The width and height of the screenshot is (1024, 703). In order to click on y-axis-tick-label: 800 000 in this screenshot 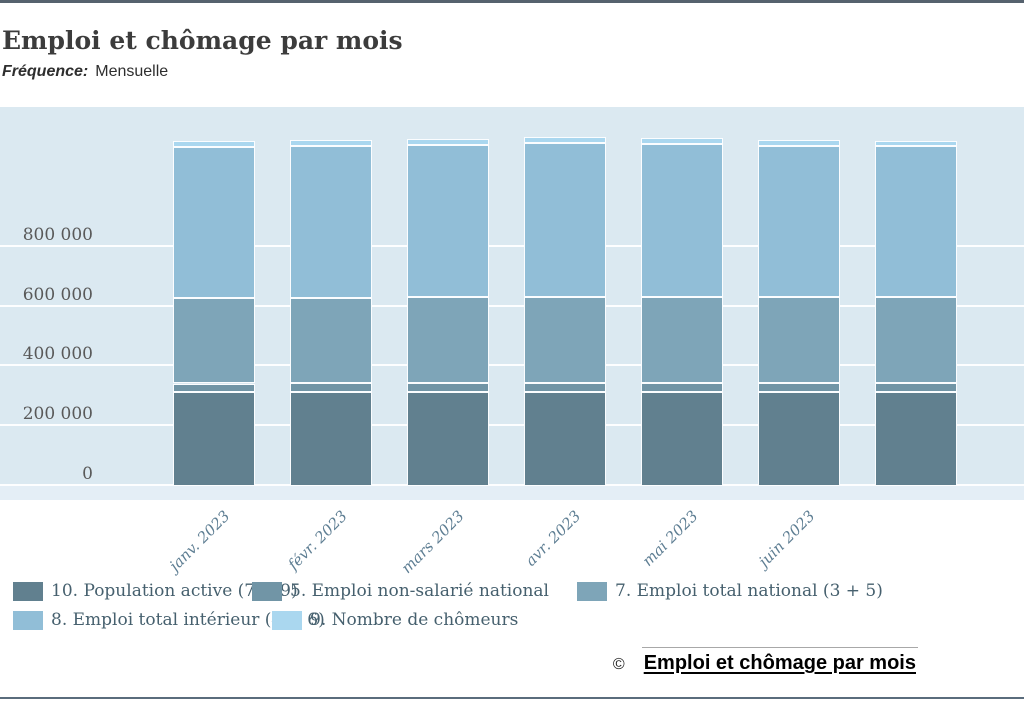, I will do `click(57, 234)`.